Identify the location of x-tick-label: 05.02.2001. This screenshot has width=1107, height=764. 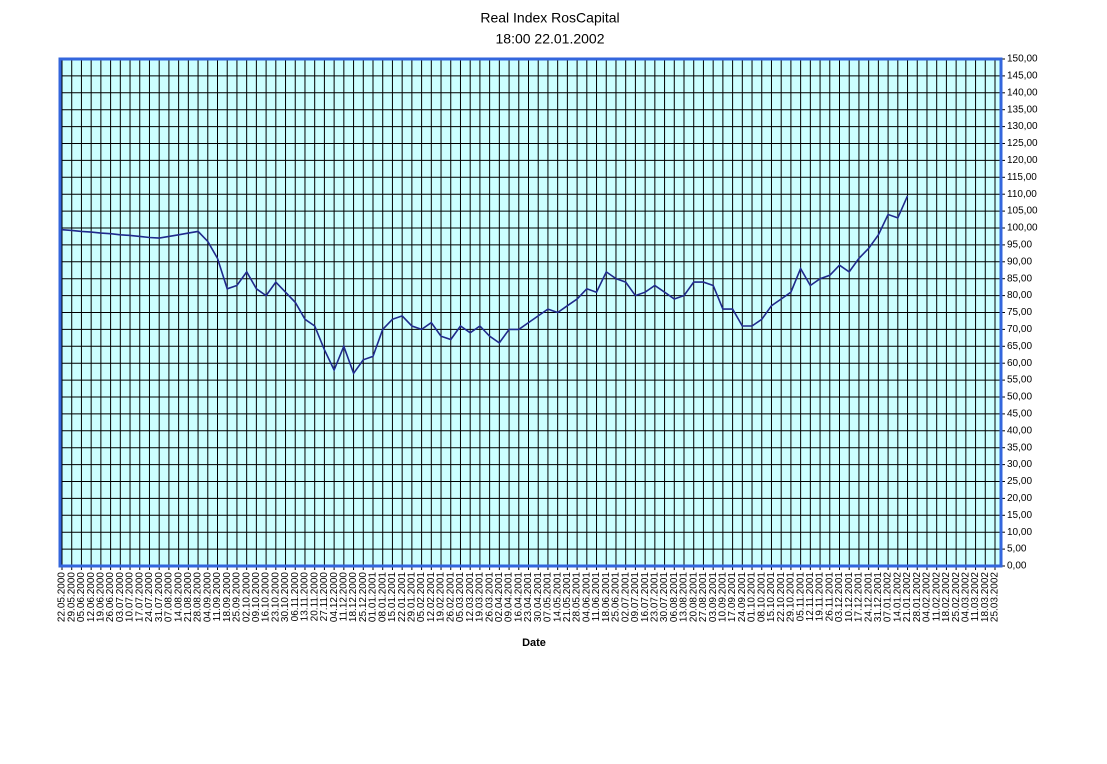
(421, 597).